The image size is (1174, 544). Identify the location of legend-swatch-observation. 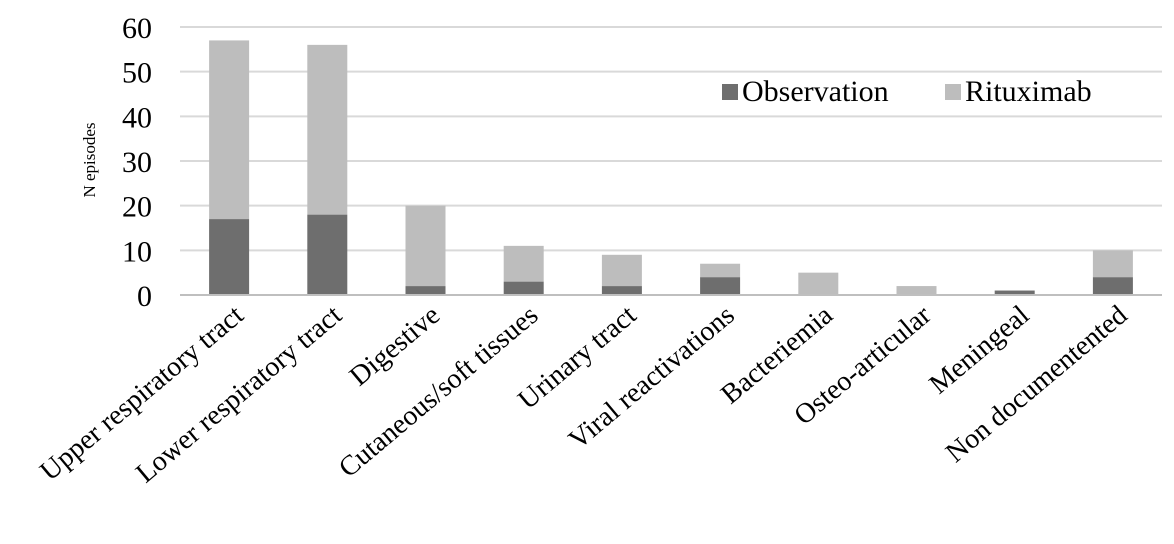
(730, 92).